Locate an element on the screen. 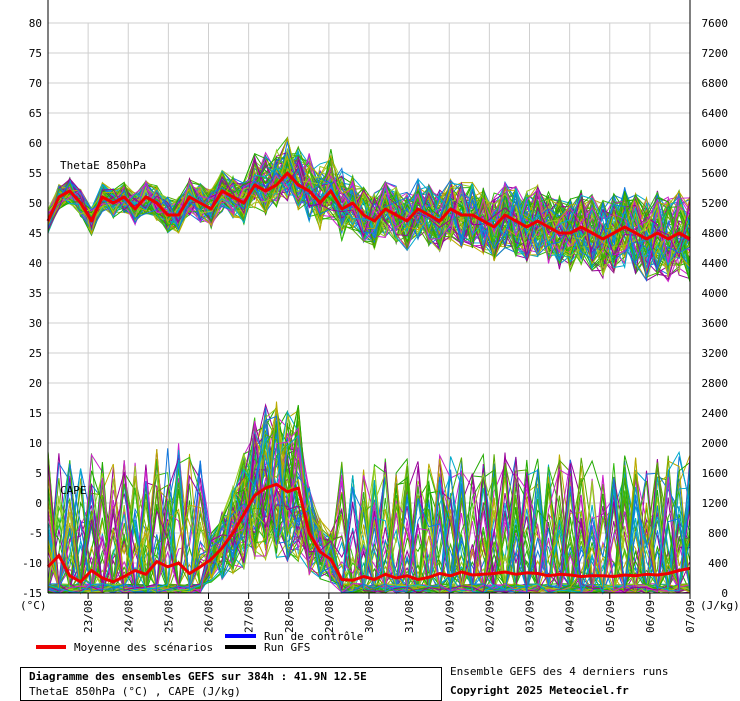  x-tick-label: 02/09 is located at coordinates (489, 616).